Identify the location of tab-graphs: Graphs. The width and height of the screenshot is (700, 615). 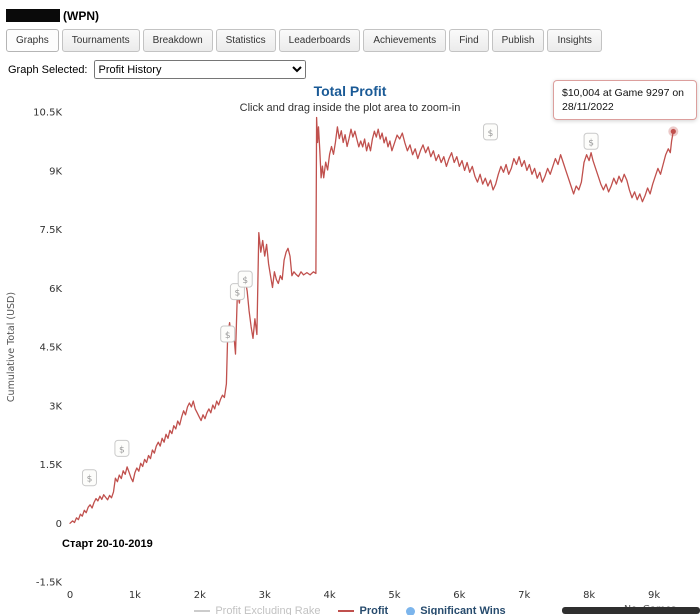
(32, 40).